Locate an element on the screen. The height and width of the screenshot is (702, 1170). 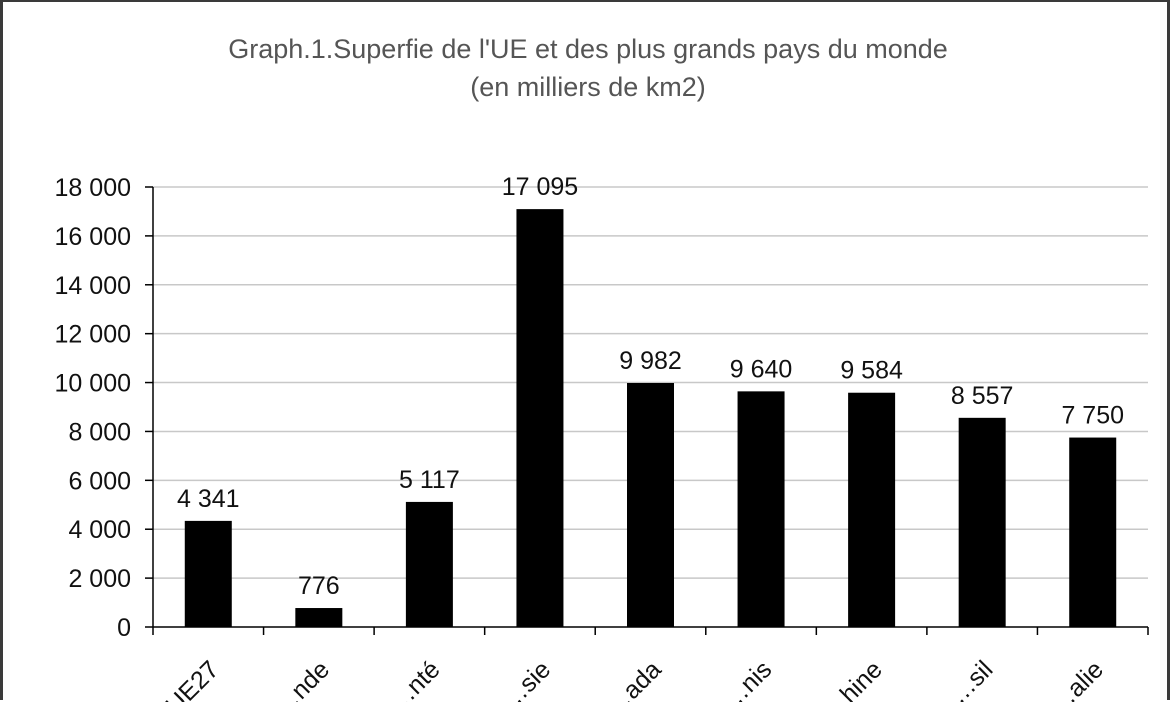
category-label: …sil is located at coordinates (971, 678).